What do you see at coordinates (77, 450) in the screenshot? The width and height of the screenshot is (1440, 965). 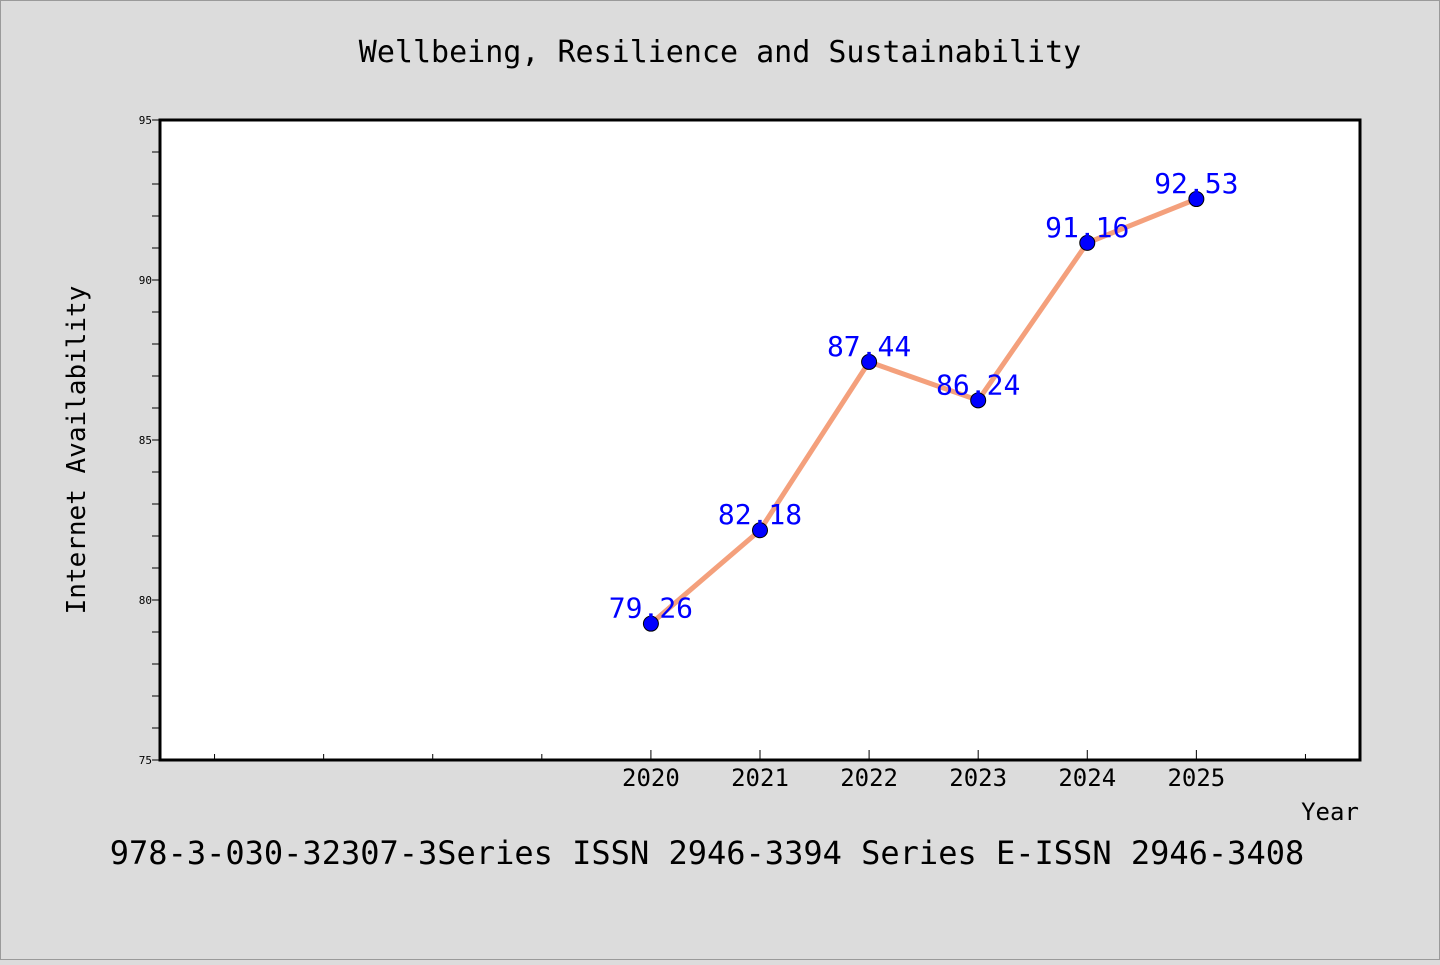 I see `y-axis-label: Internet Availability` at bounding box center [77, 450].